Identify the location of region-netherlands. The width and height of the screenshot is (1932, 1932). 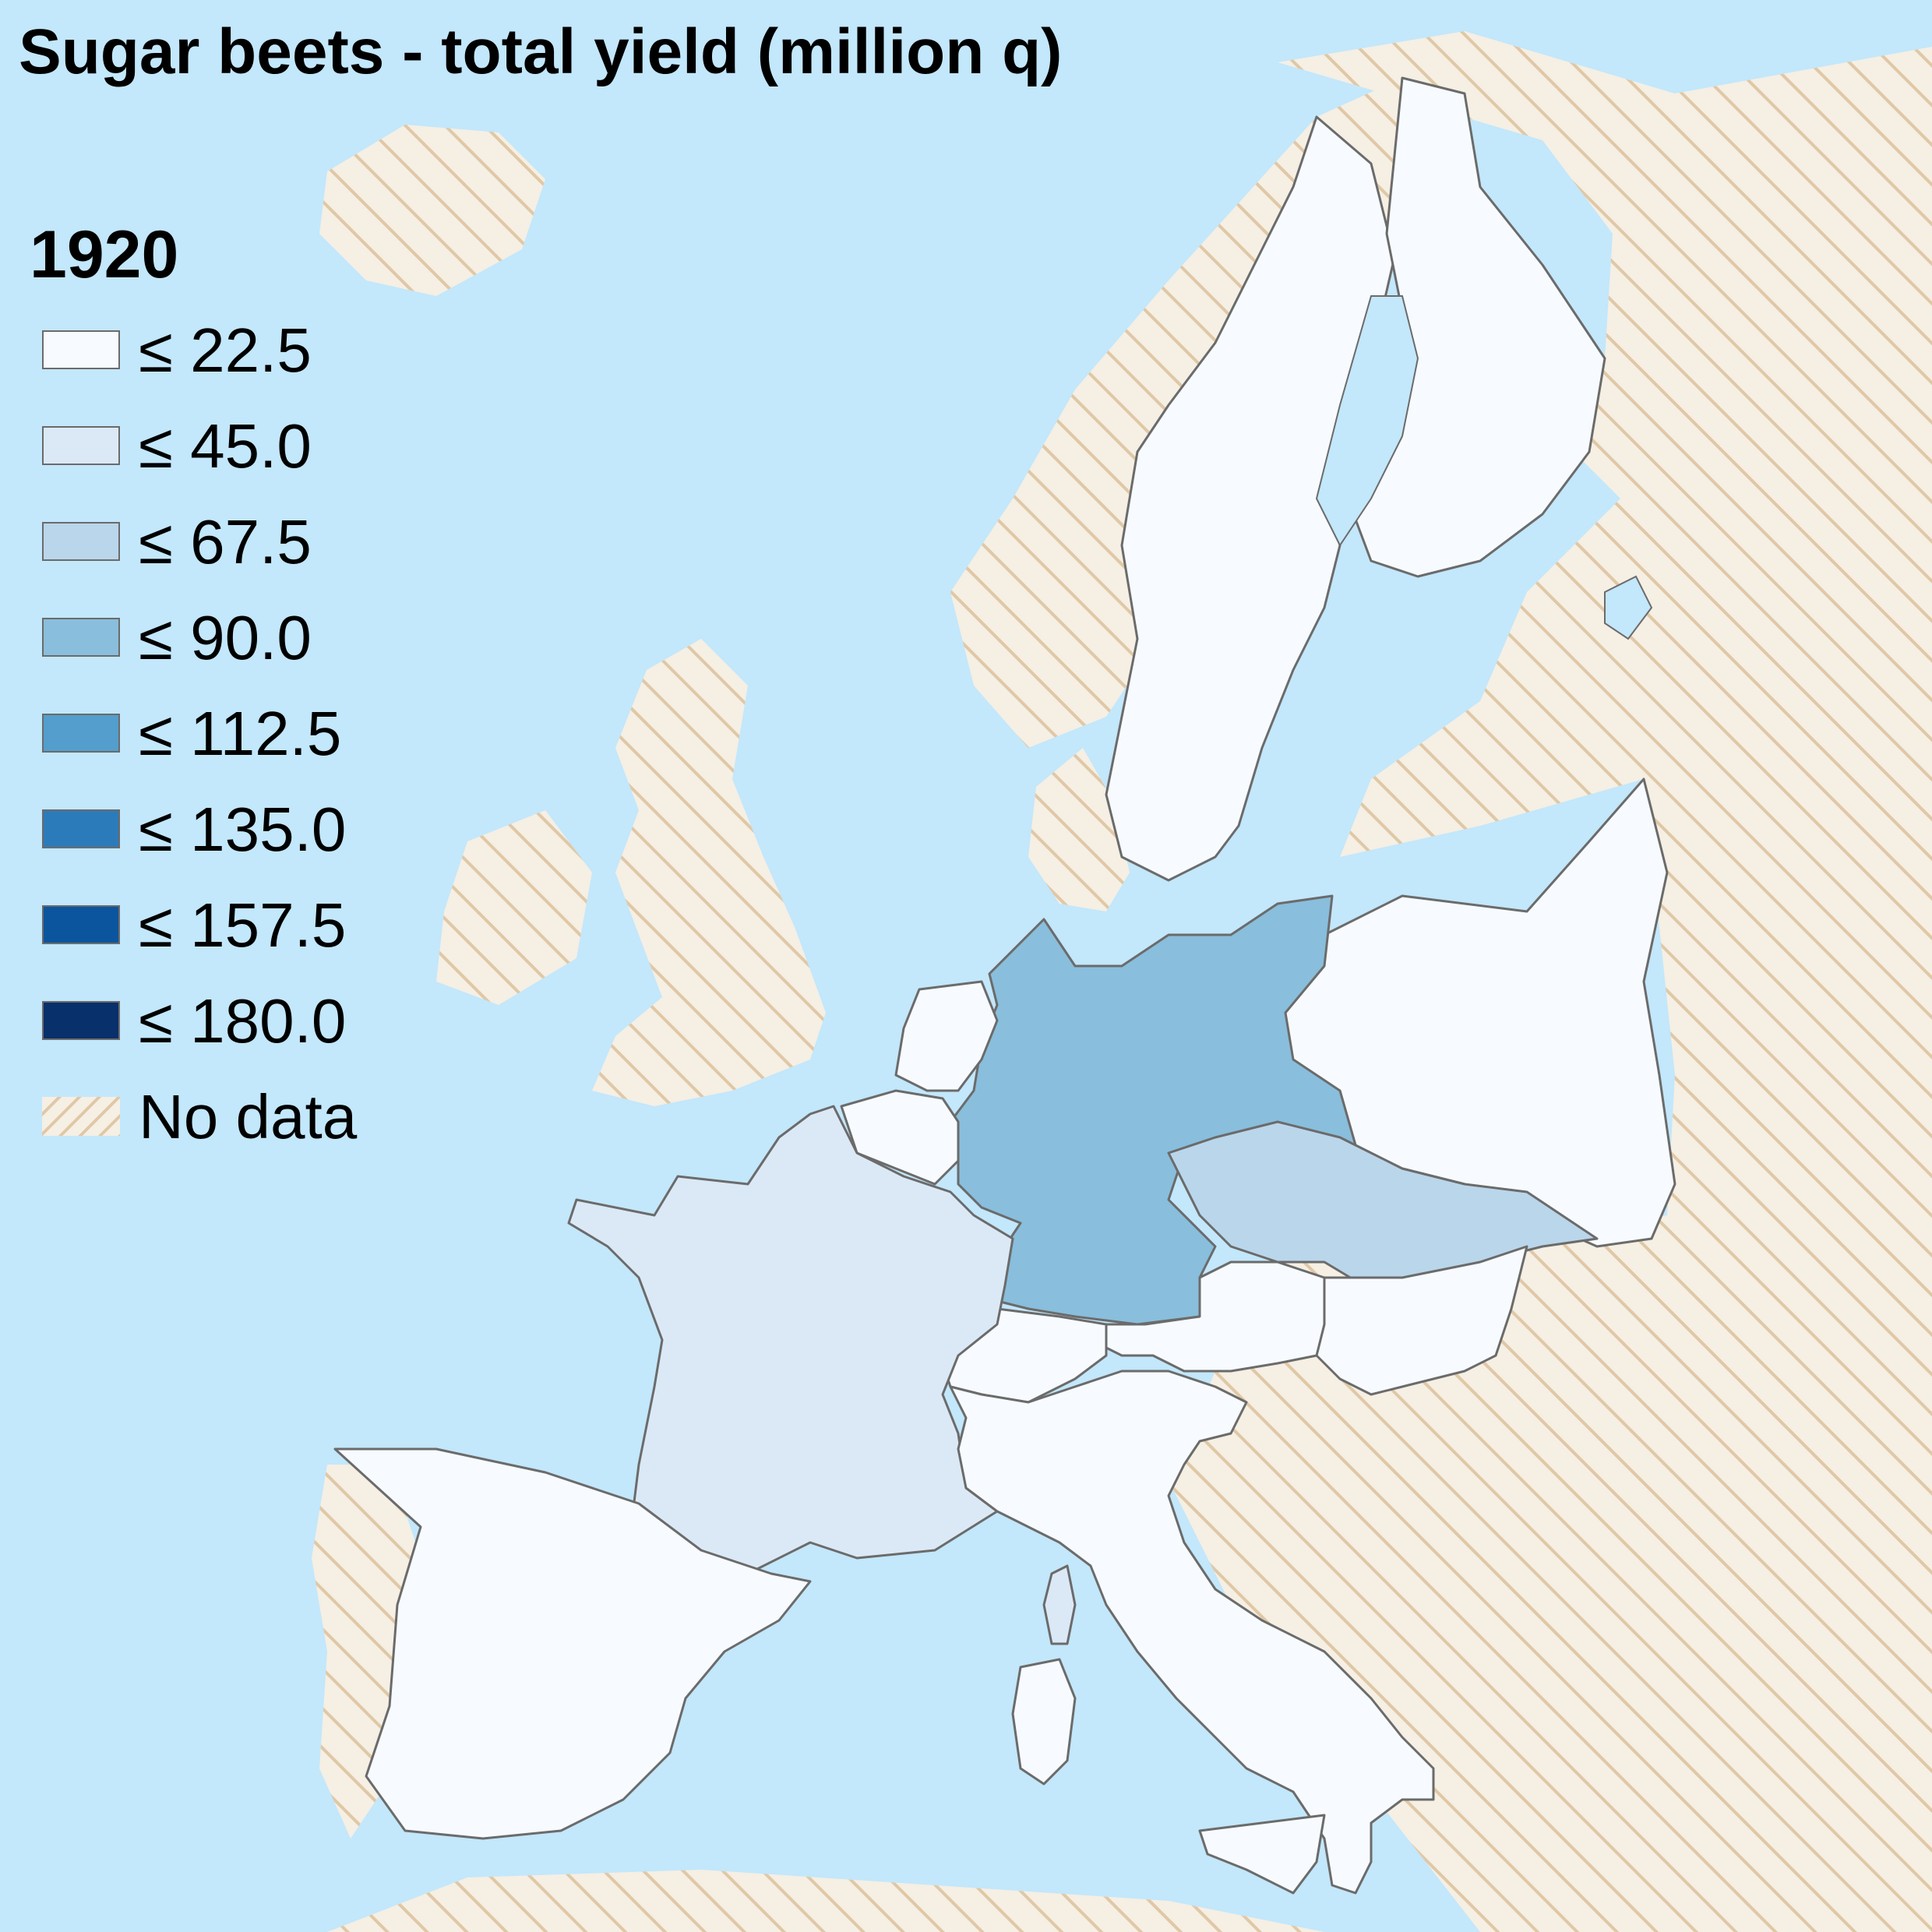
(946, 1036).